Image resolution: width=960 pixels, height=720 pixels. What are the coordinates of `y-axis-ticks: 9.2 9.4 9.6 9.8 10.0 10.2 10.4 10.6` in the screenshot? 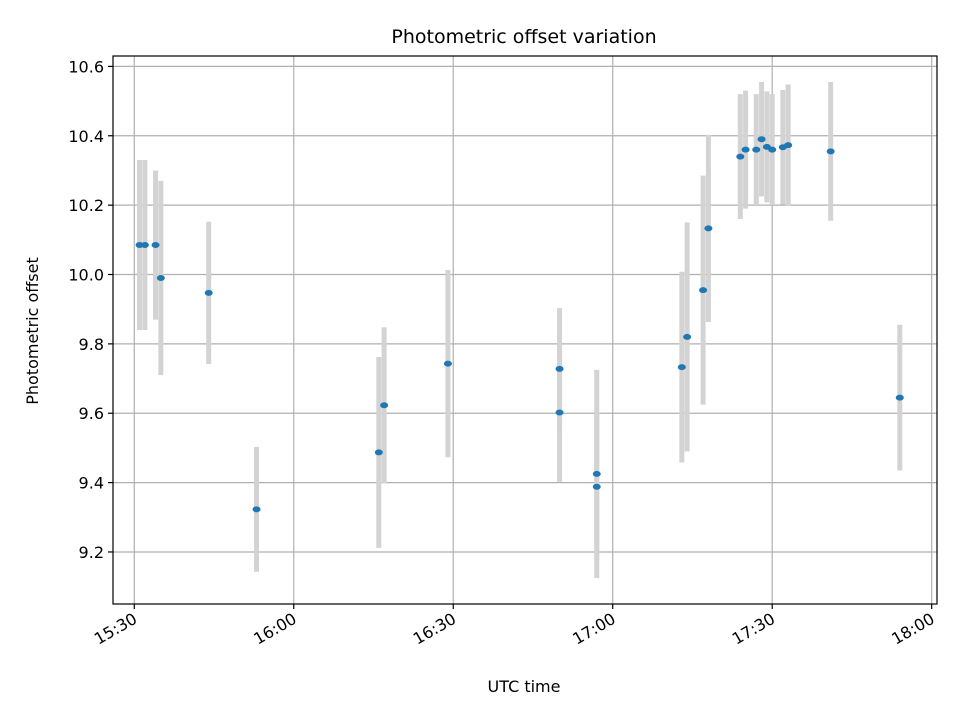 It's located at (90, 309).